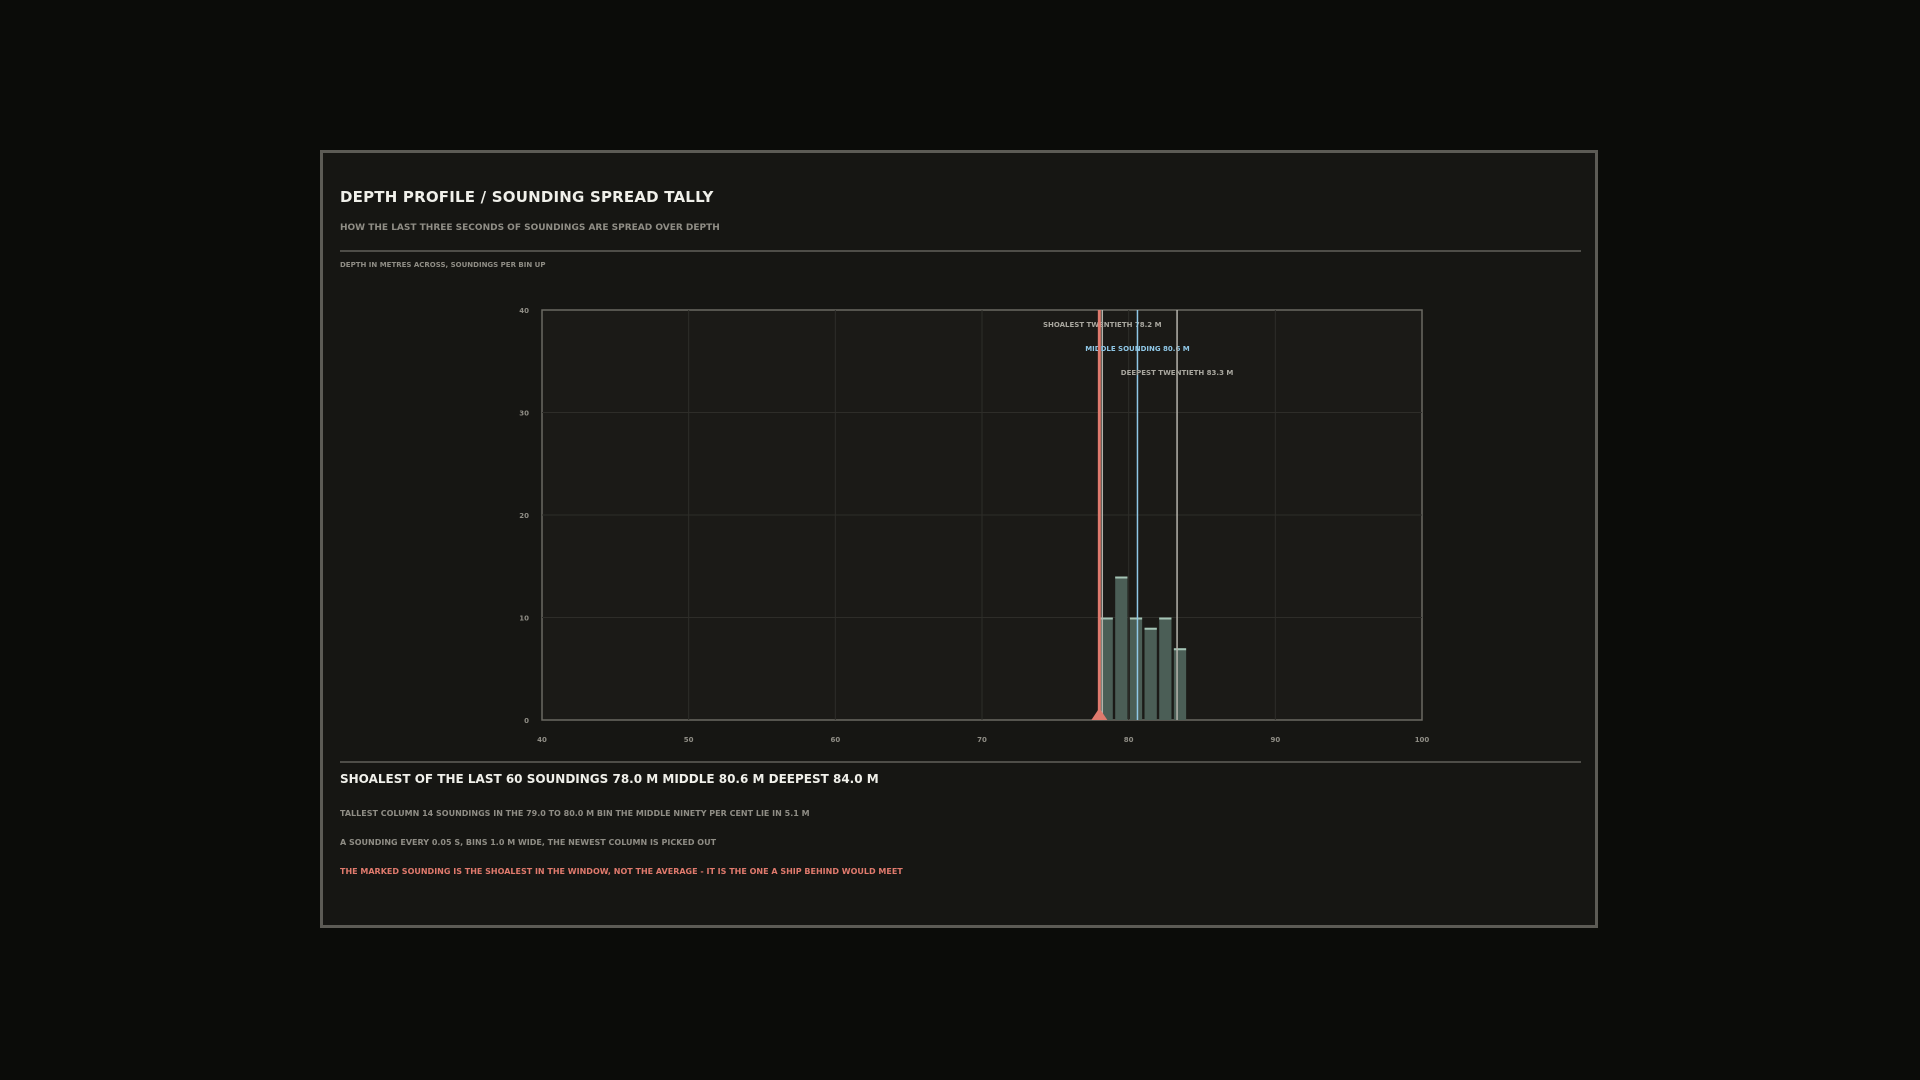 Image resolution: width=1920 pixels, height=1080 pixels. Describe the element at coordinates (1102, 325) in the screenshot. I see `quantile-marker-label: SHOALEST TWENTIETH 78.2 M` at that location.